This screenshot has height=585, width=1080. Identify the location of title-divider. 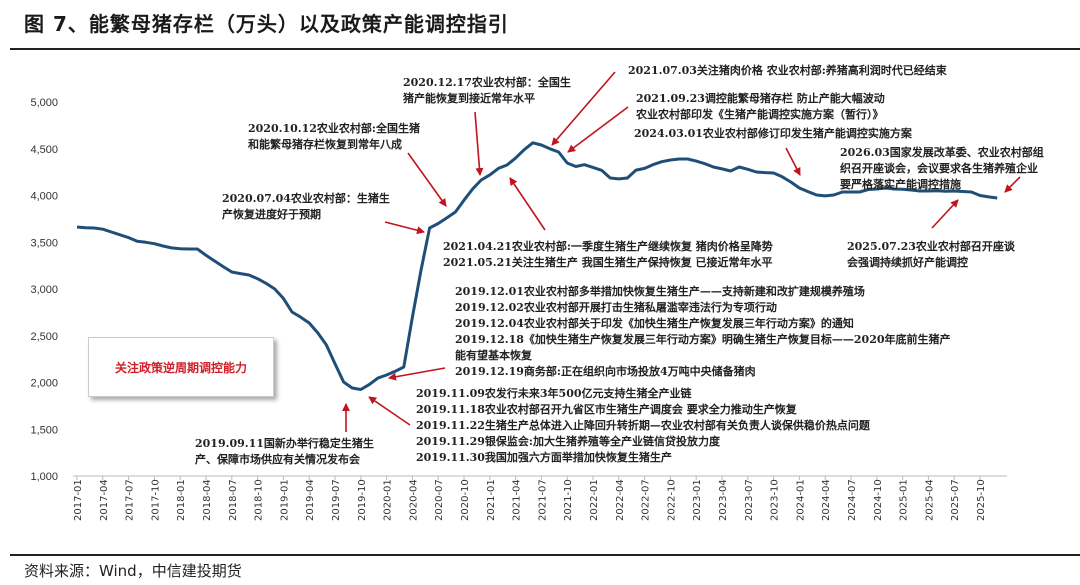
(545, 49).